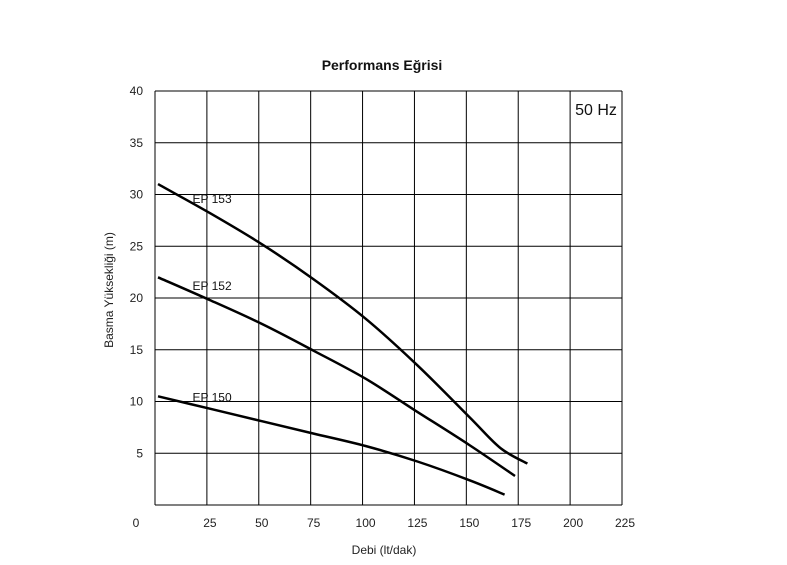  What do you see at coordinates (625, 523) in the screenshot?
I see `x-tick-label: 225` at bounding box center [625, 523].